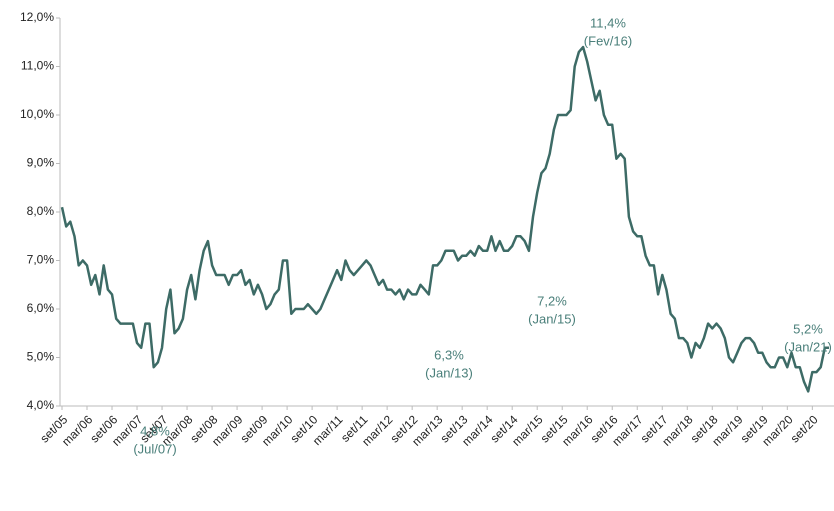 The width and height of the screenshot is (834, 511). What do you see at coordinates (608, 40) in the screenshot?
I see `annotation-date: (Fev/16)` at bounding box center [608, 40].